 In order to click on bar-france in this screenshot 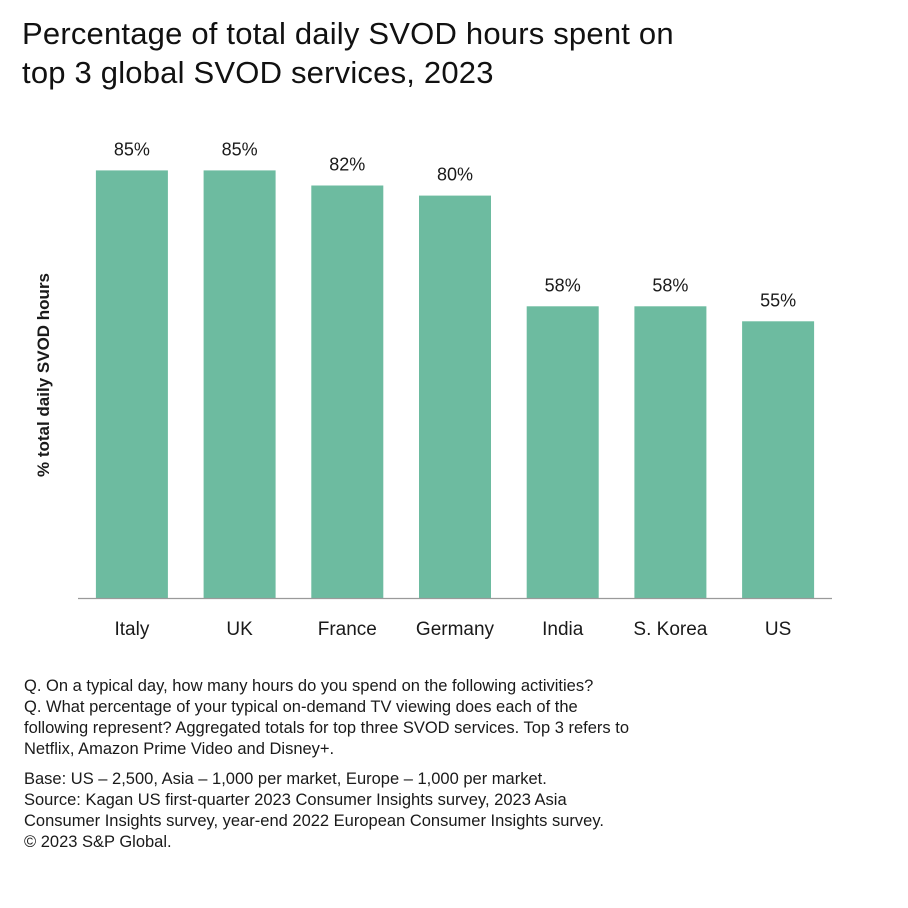, I will do `click(347, 391)`.